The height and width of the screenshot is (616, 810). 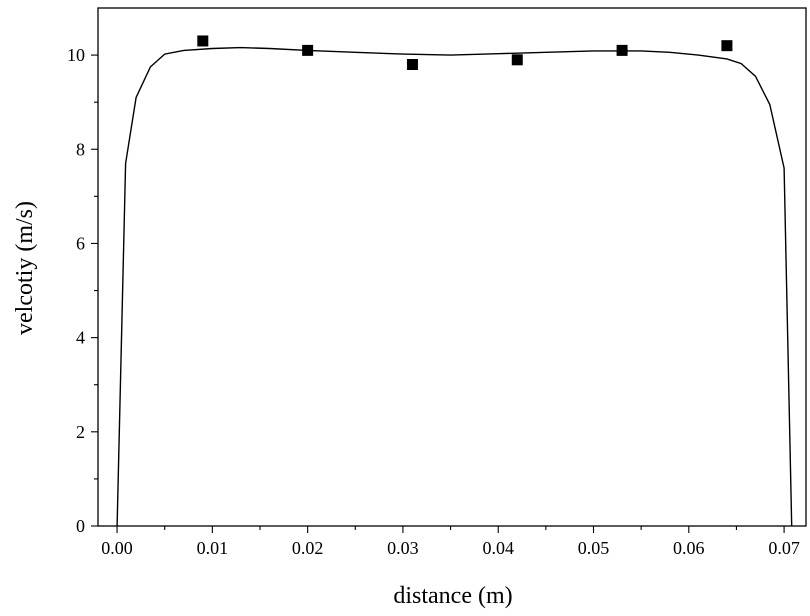 What do you see at coordinates (689, 548) in the screenshot?
I see `x-tick-label: 0.06` at bounding box center [689, 548].